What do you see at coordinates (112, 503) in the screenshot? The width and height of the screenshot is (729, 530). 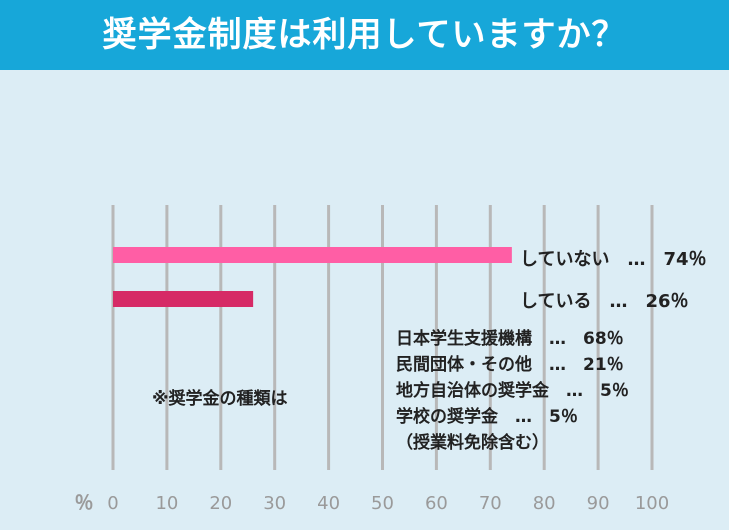 I see `x-tick-label-0: 0` at bounding box center [112, 503].